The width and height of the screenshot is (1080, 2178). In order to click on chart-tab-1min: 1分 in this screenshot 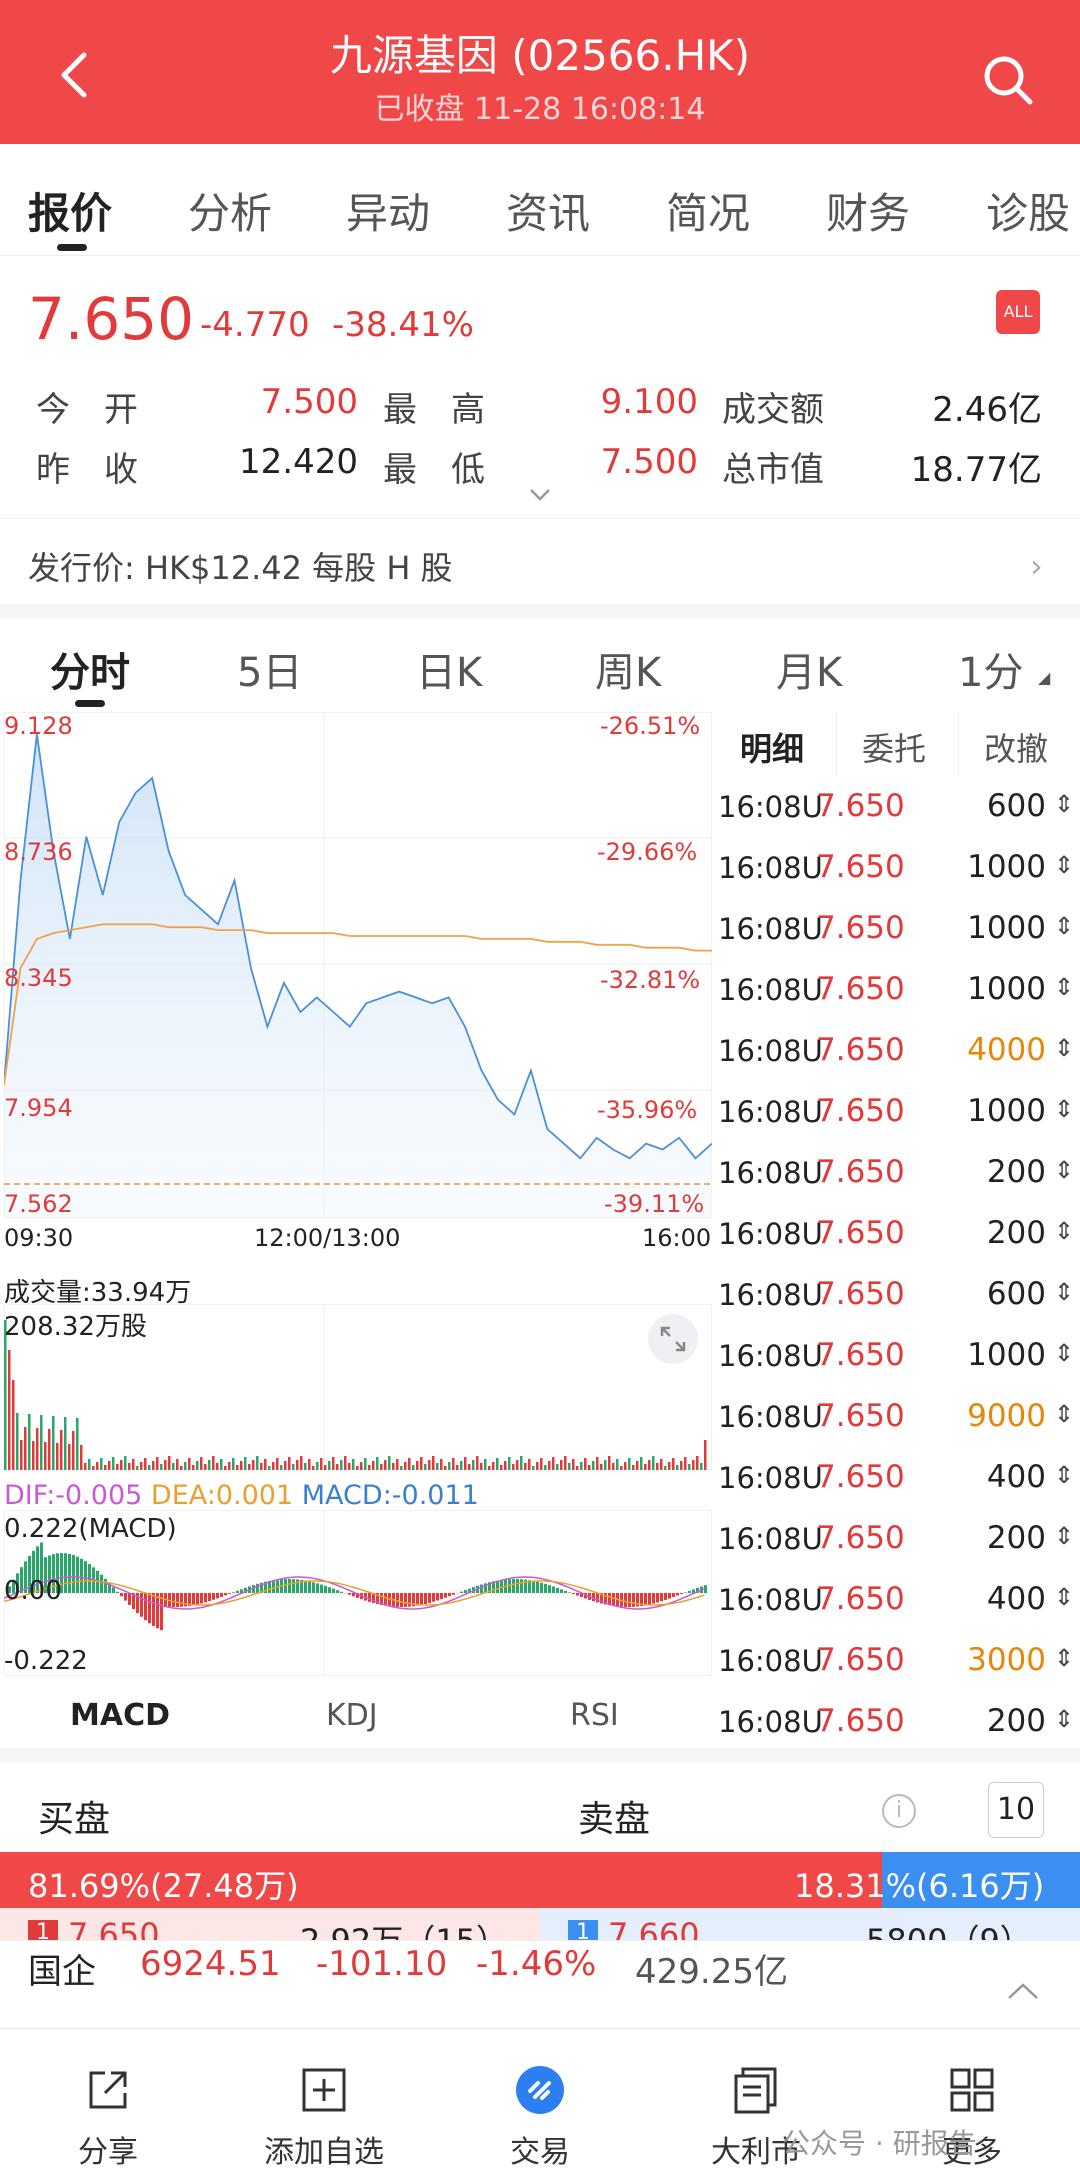, I will do `click(991, 673)`.